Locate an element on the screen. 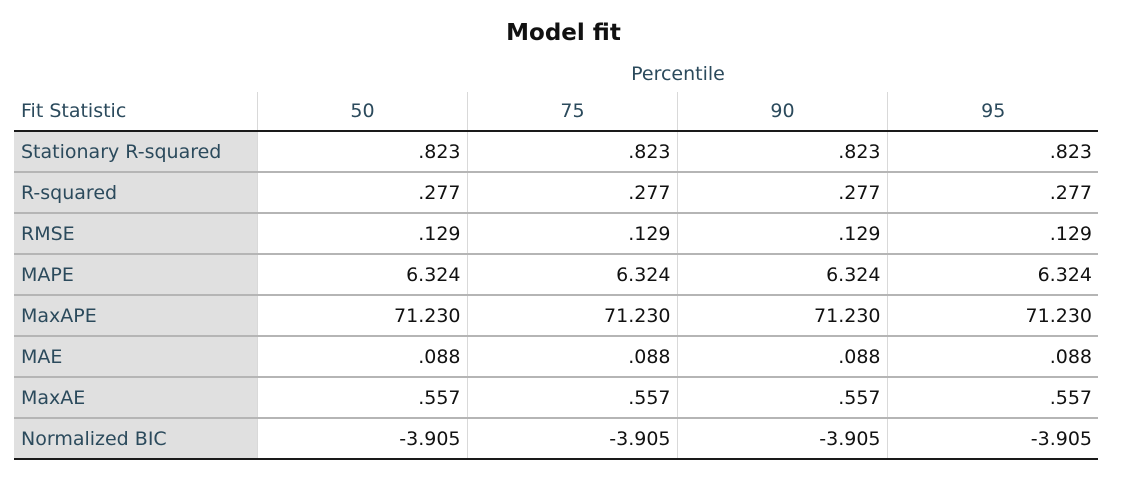  table-row: MAPE 6.324 6.324 6.324 6.324 is located at coordinates (556, 275).